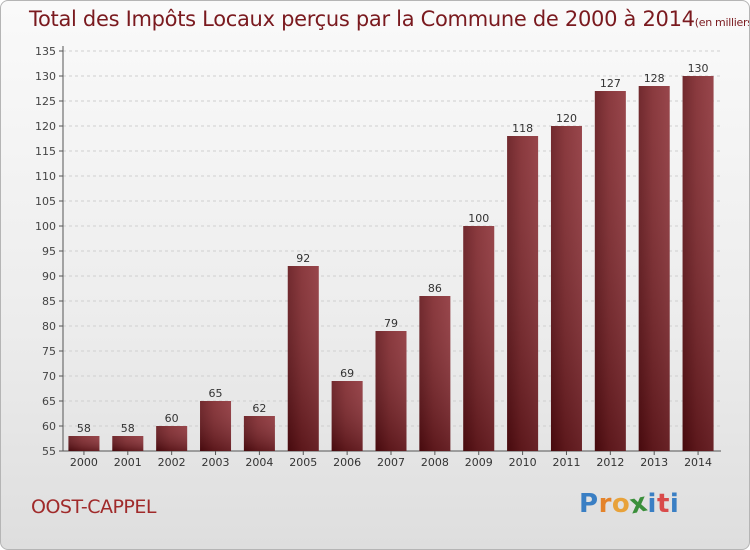 The height and width of the screenshot is (550, 750). What do you see at coordinates (259, 408) in the screenshot?
I see `data-label: 62` at bounding box center [259, 408].